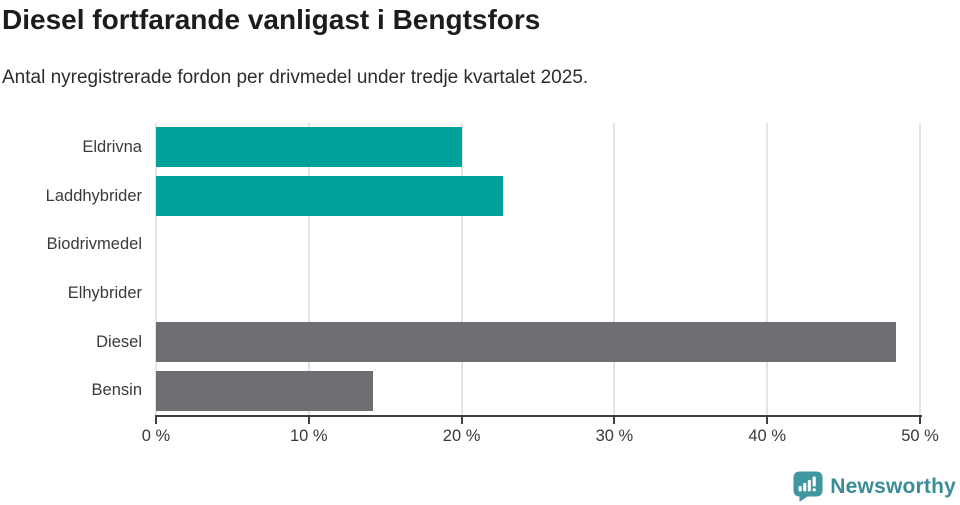 Image resolution: width=960 pixels, height=505 pixels. Describe the element at coordinates (526, 342) in the screenshot. I see `bar-diesel` at that location.